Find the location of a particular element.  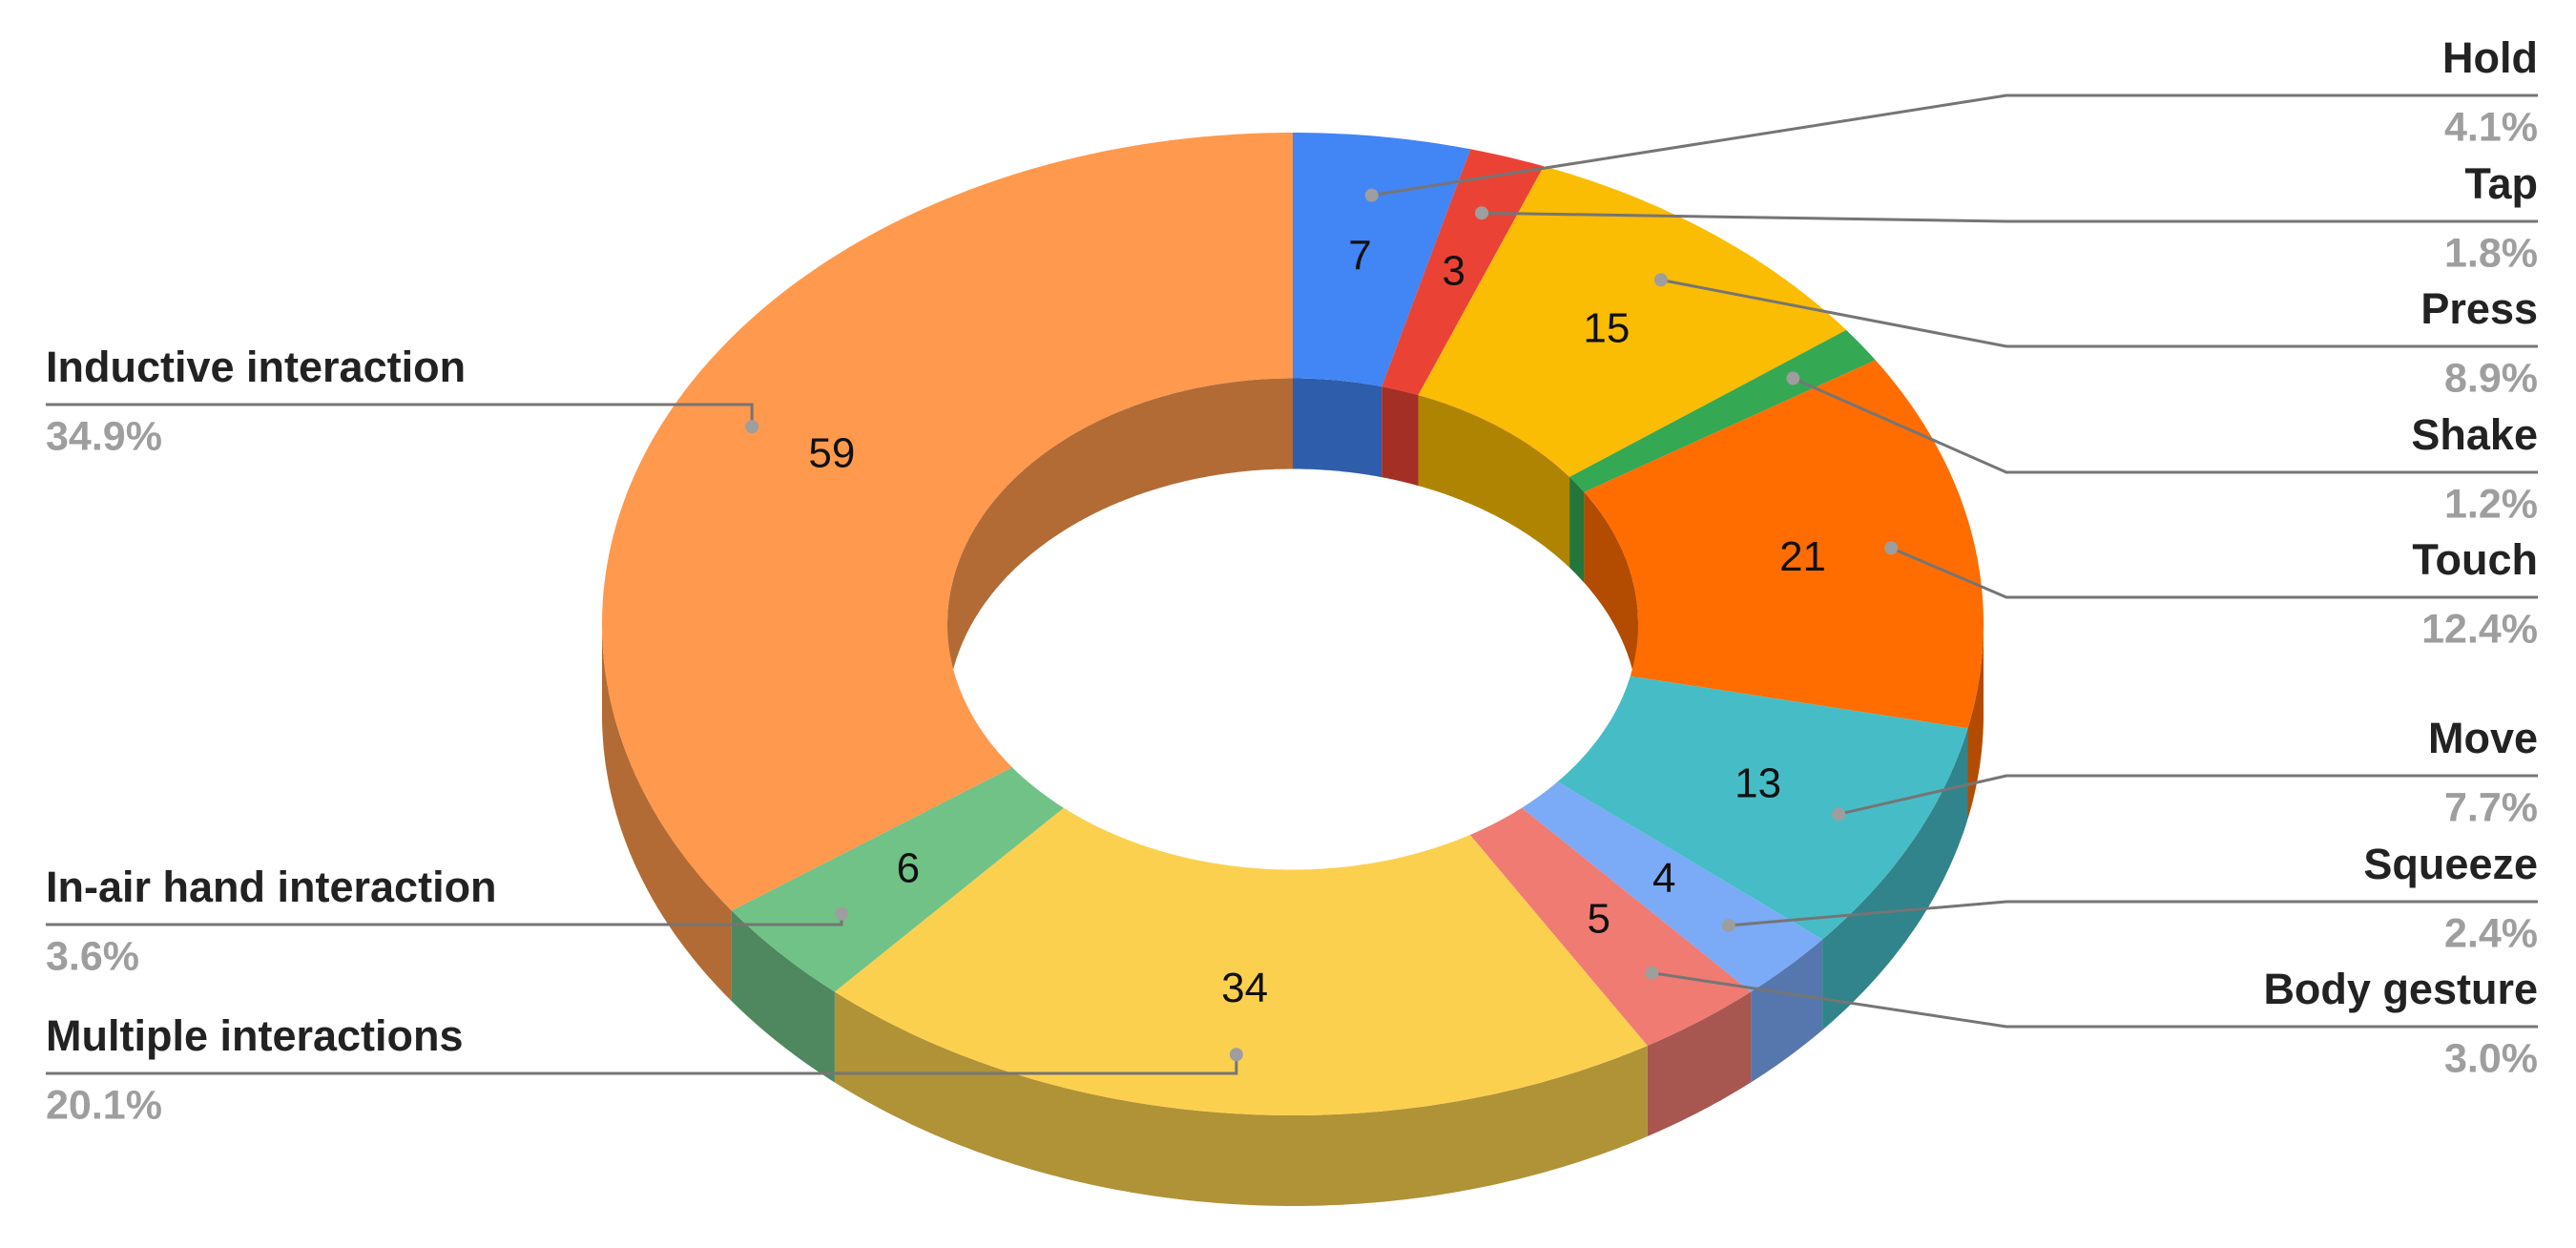

data-label: 15 is located at coordinates (1606, 328).